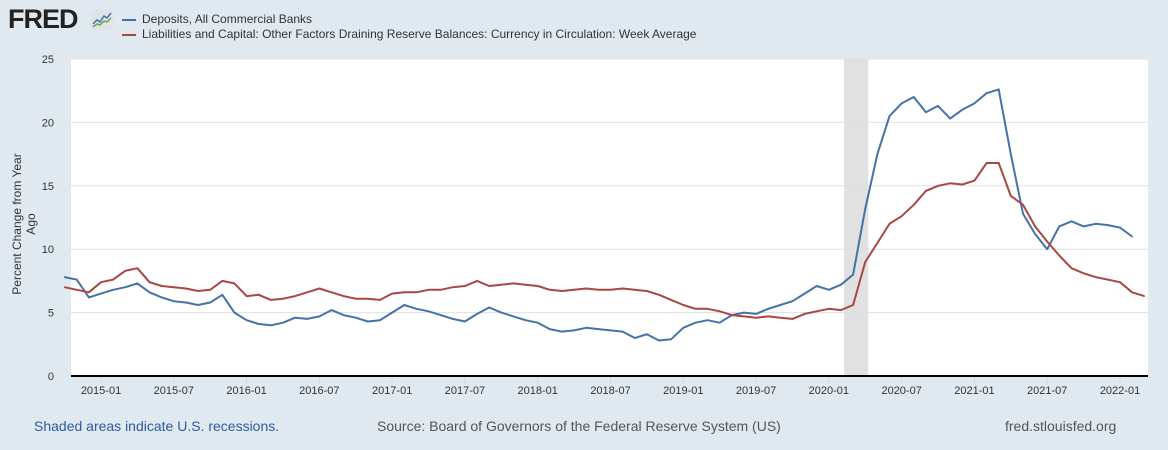 Image resolution: width=1168 pixels, height=450 pixels. I want to click on chart-line-icon, so click(102, 20).